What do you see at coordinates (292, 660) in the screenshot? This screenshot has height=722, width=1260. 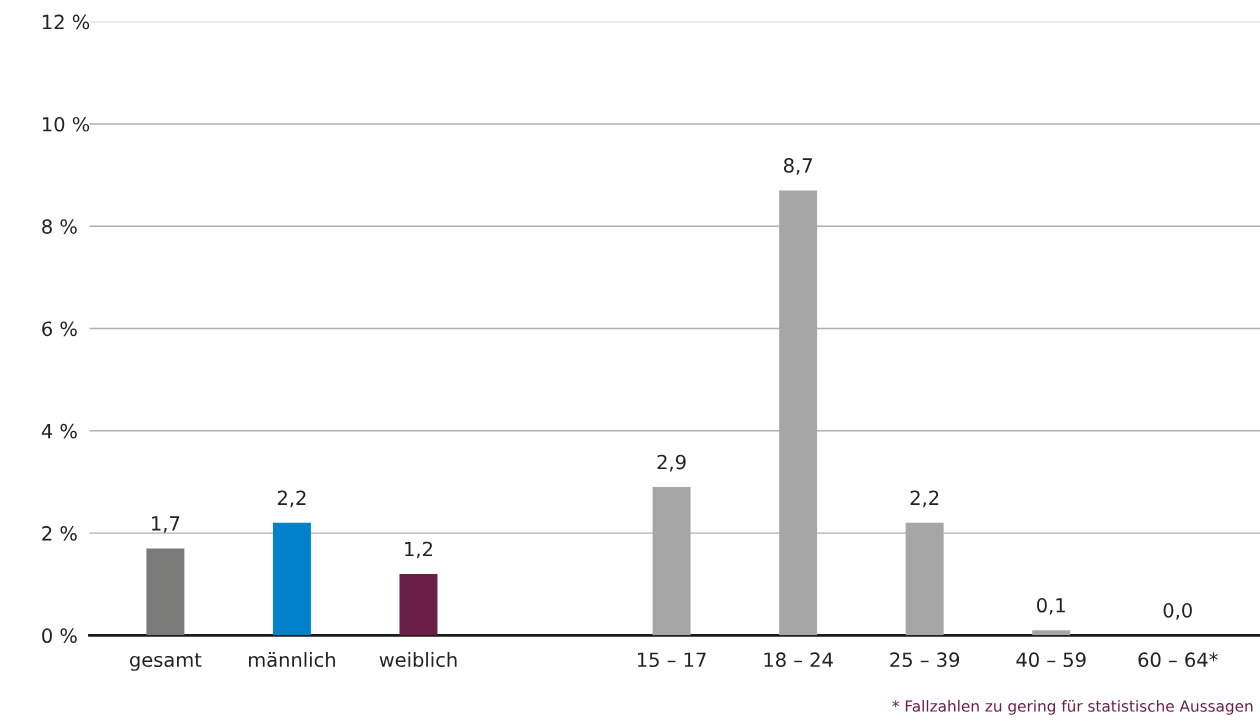 I see `x-tick-label: männlich` at bounding box center [292, 660].